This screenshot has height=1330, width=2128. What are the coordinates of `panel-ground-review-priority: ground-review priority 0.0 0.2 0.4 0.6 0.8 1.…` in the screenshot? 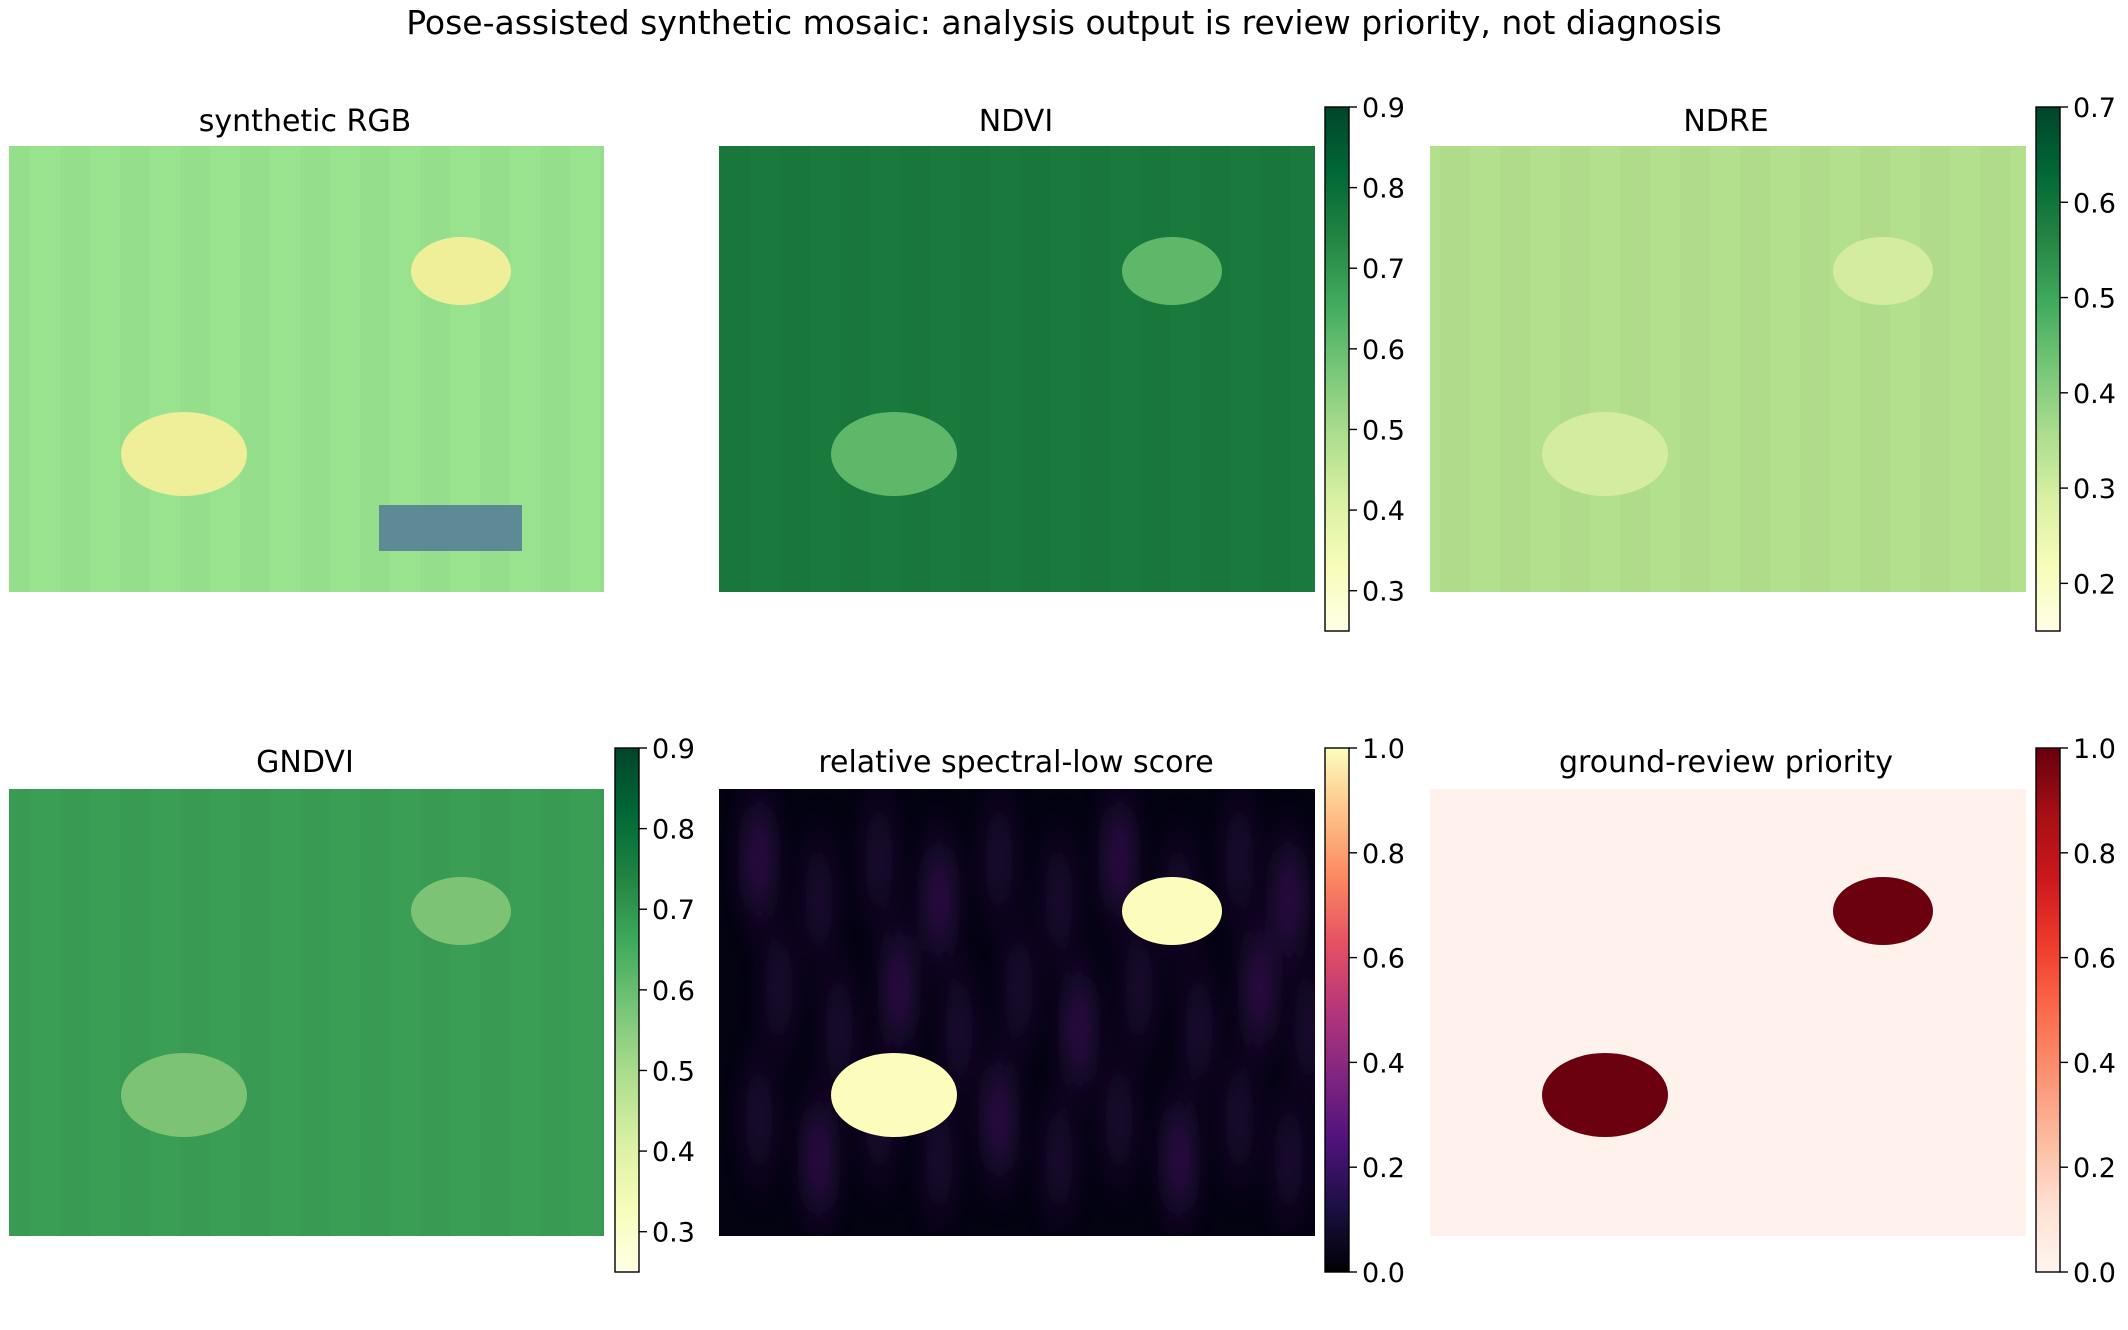 It's located at (1773, 1011).